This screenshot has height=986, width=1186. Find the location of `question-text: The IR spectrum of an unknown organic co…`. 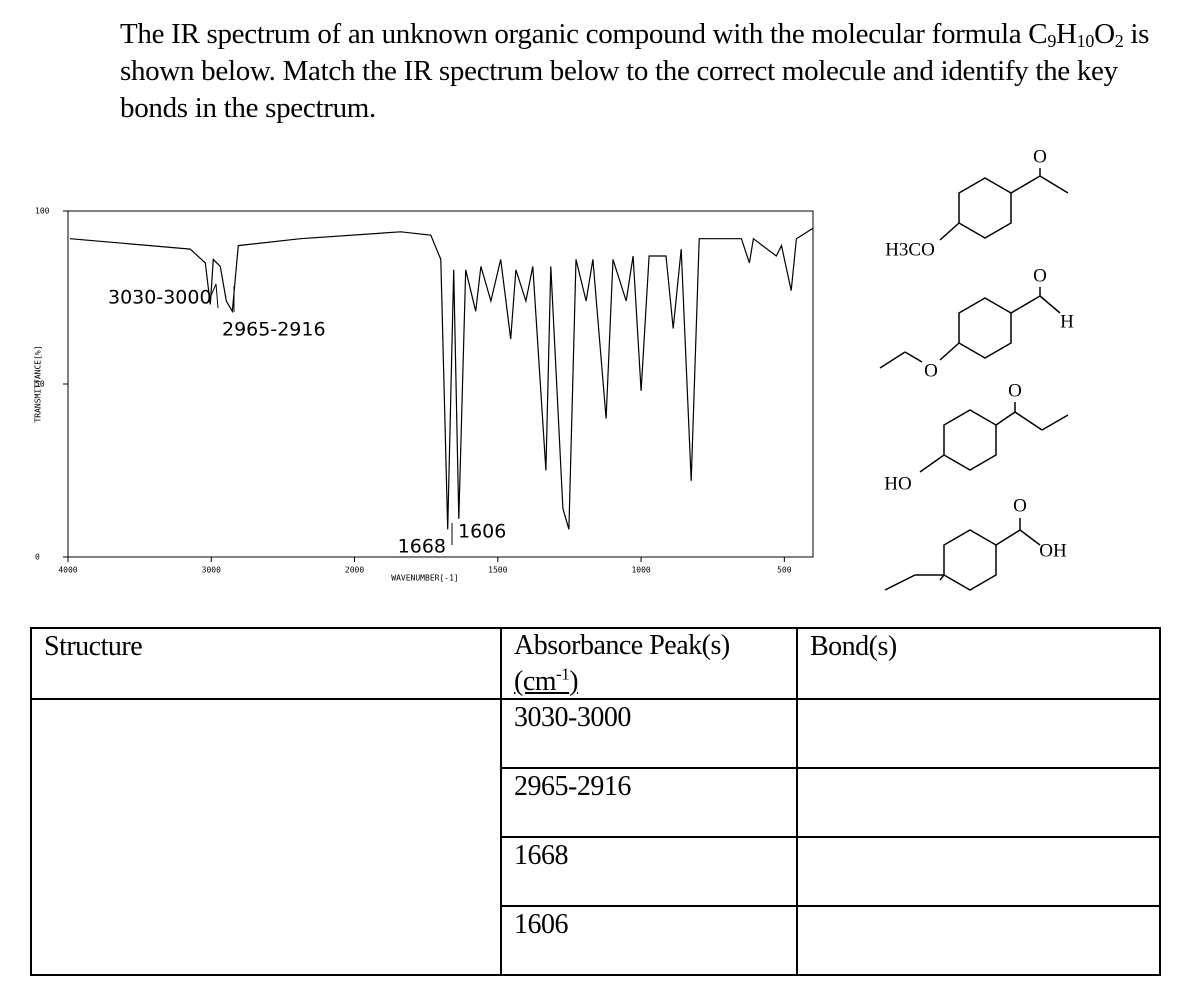

question-text: The IR spectrum of an unknown organic co… is located at coordinates (574, 34).